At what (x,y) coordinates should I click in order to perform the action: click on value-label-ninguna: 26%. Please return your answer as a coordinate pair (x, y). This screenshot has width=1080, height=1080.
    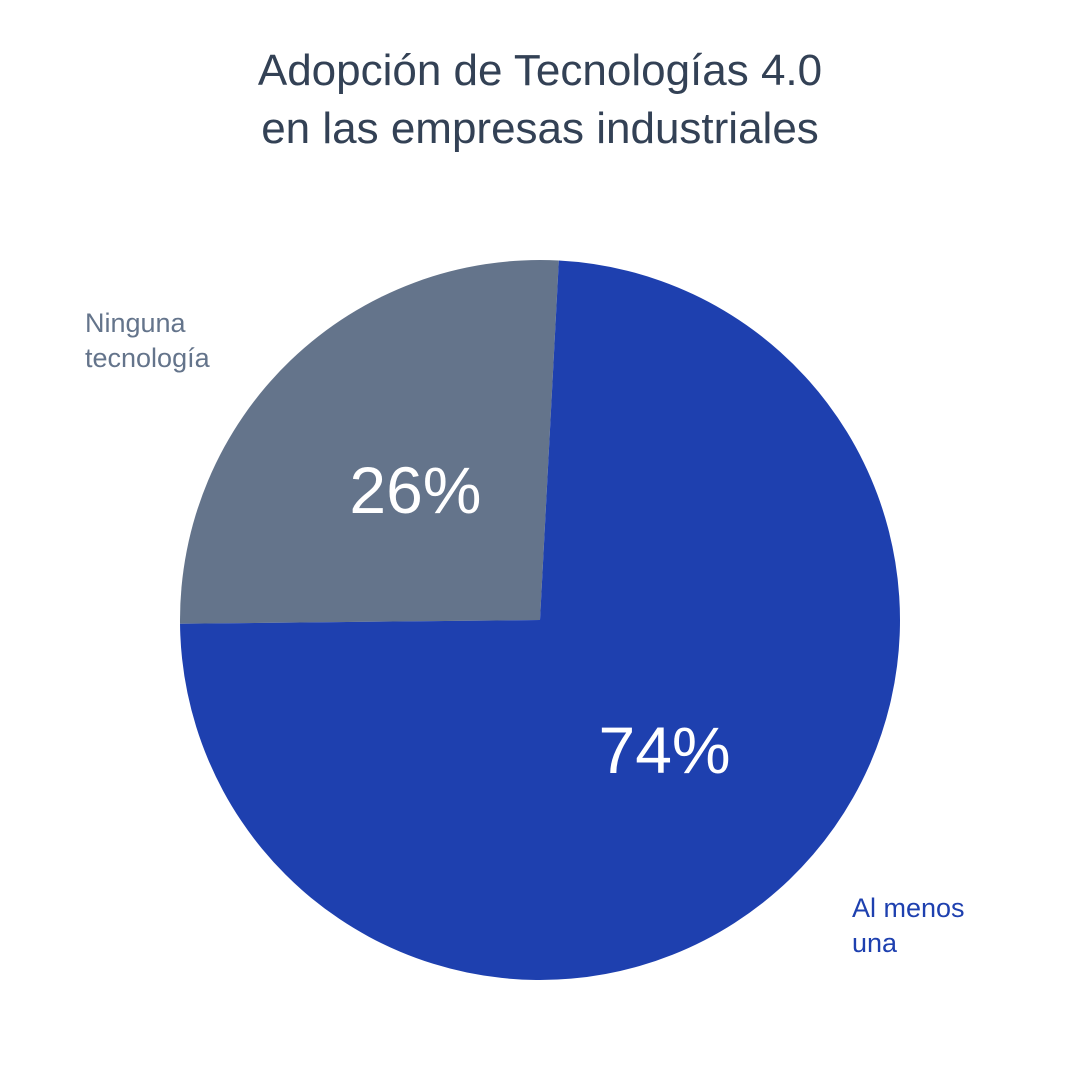
    Looking at the image, I should click on (415, 490).